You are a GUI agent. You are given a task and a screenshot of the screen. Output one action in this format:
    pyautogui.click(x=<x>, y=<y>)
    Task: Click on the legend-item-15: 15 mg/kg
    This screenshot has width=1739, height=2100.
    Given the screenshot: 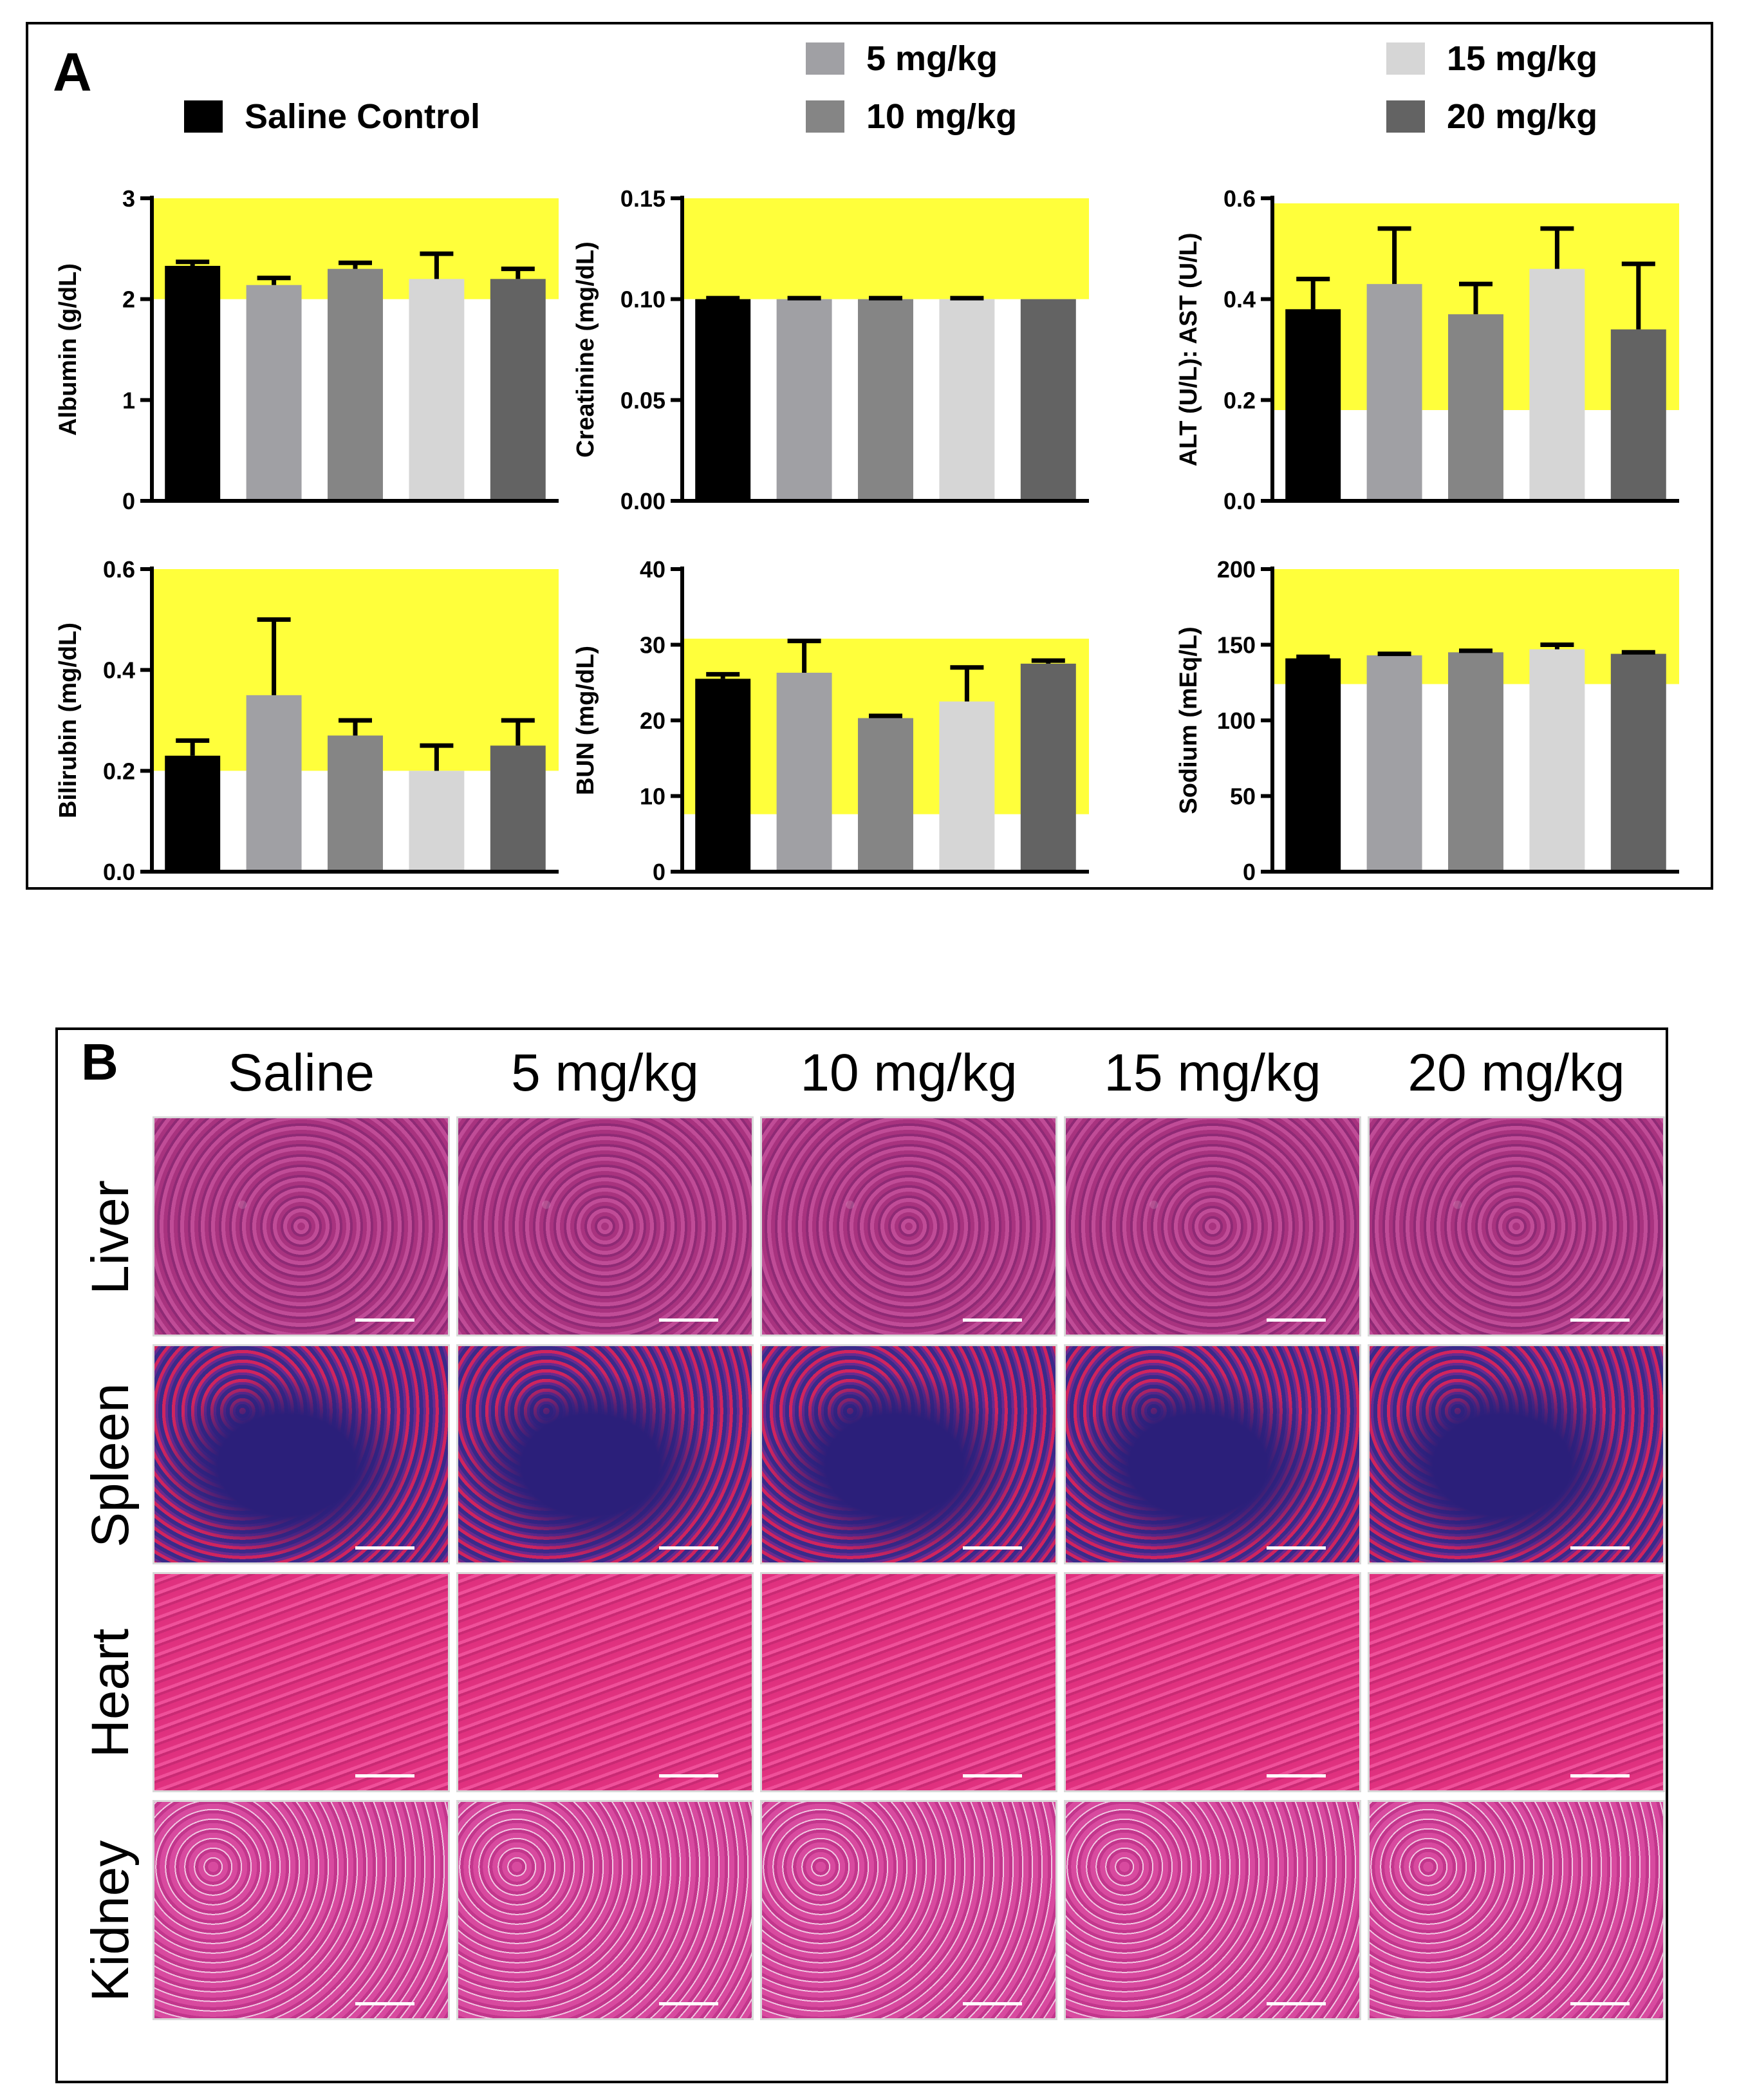 What is the action you would take?
    pyautogui.click(x=1492, y=59)
    